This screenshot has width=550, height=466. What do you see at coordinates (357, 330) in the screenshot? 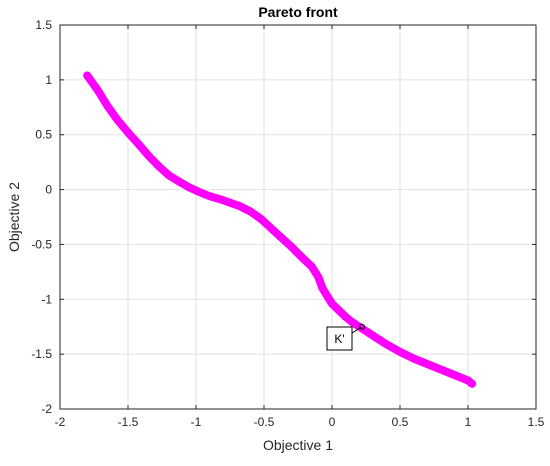
I see `annotation-leader` at bounding box center [357, 330].